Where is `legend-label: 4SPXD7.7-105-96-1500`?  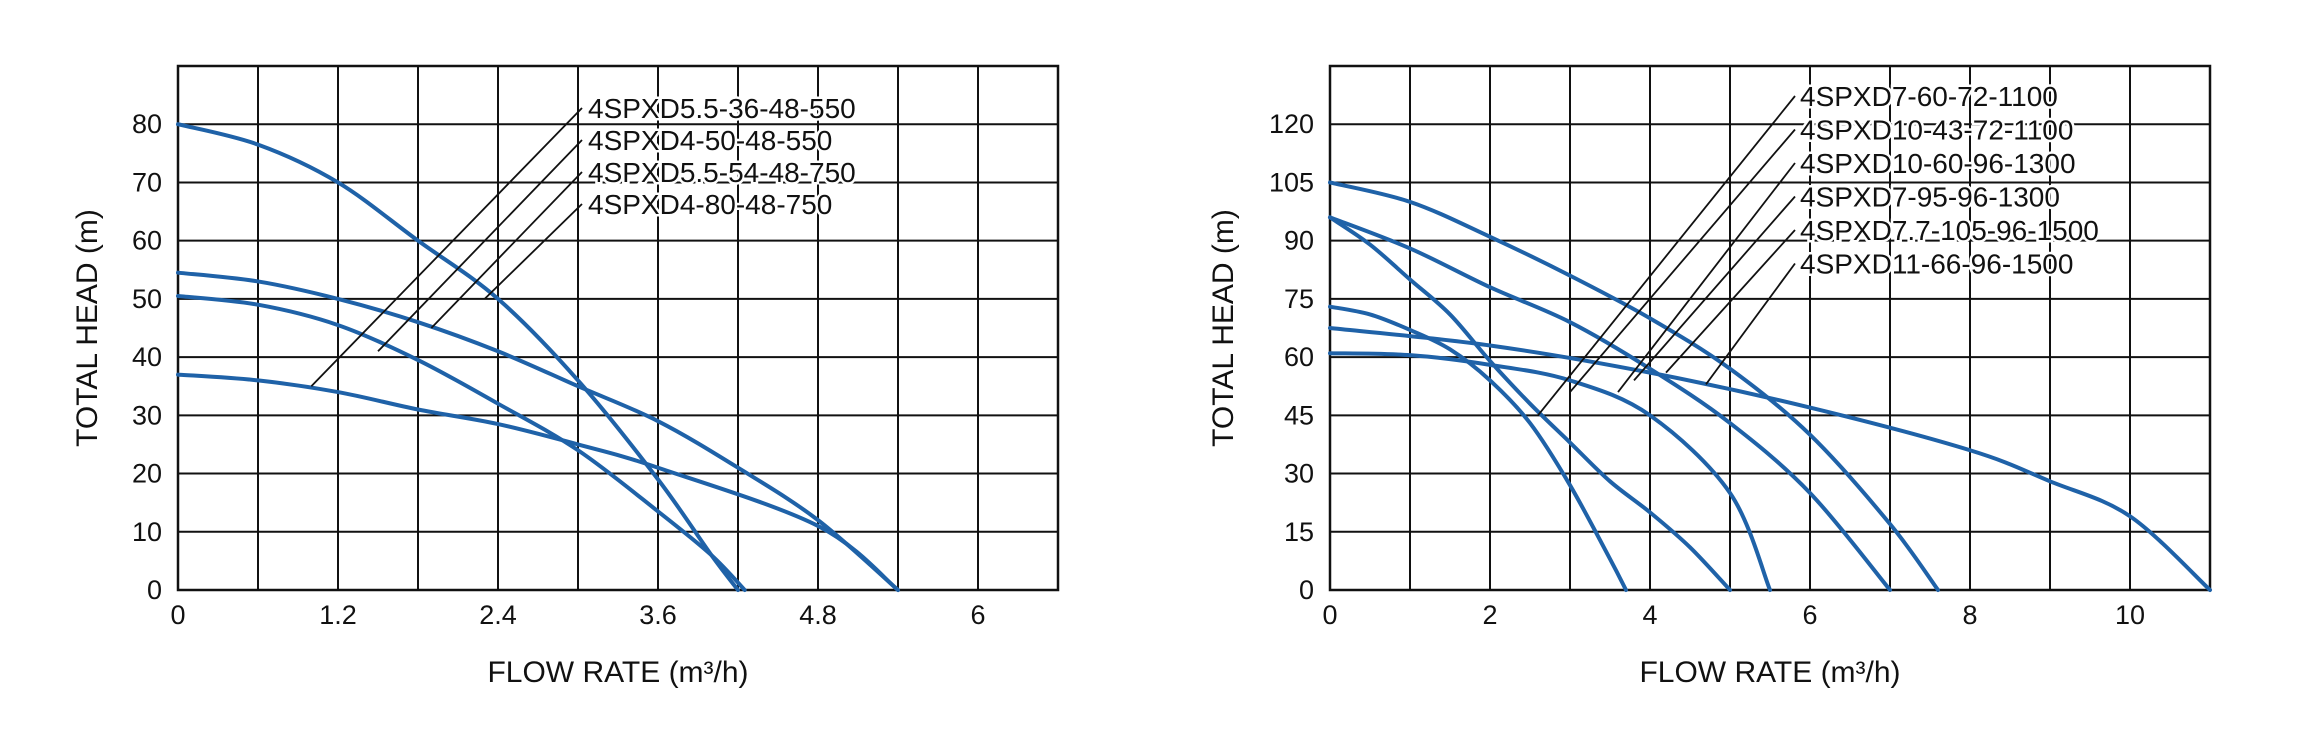 legend-label: 4SPXD7.7-105-96-1500 is located at coordinates (1949, 230).